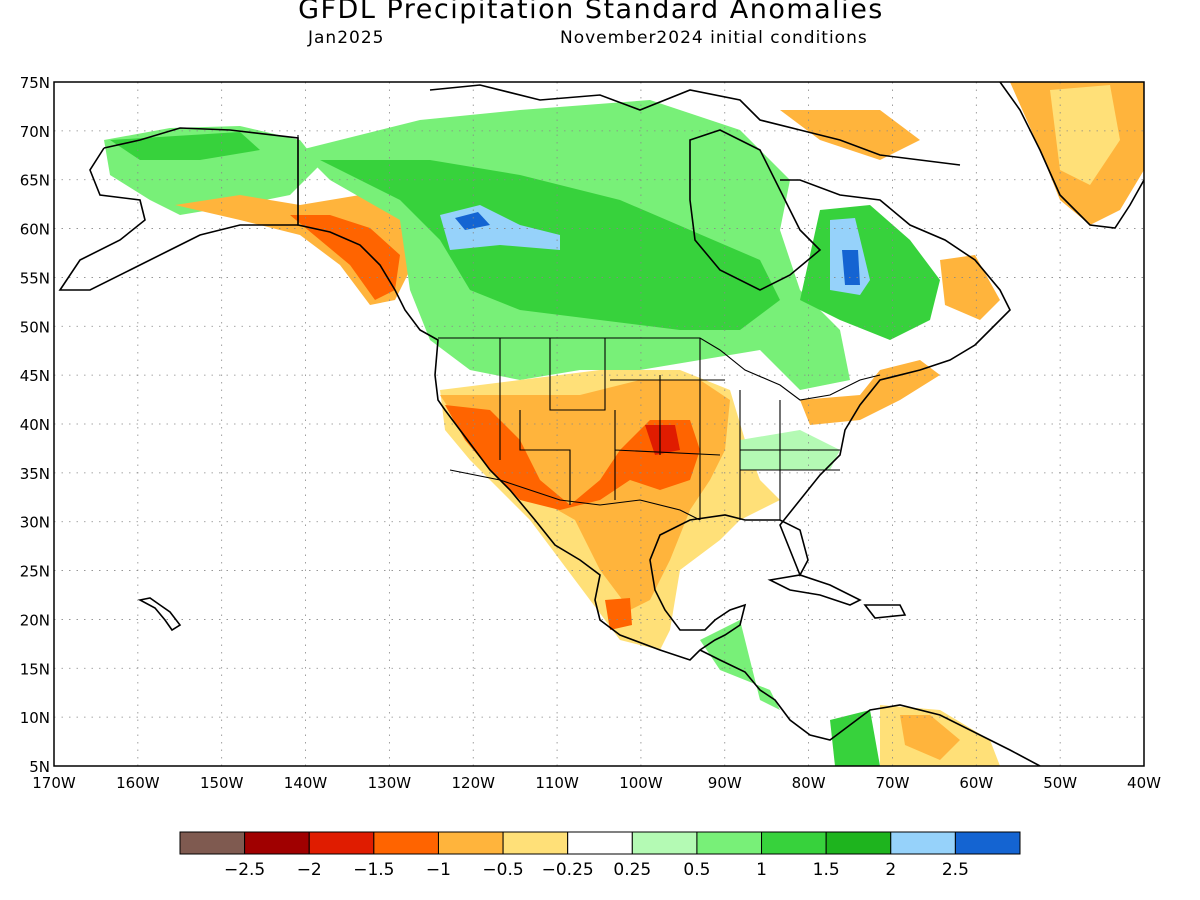 The height and width of the screenshot is (900, 1200). Describe the element at coordinates (696, 870) in the screenshot. I see `colorbar-tick-label: 0.5` at that location.